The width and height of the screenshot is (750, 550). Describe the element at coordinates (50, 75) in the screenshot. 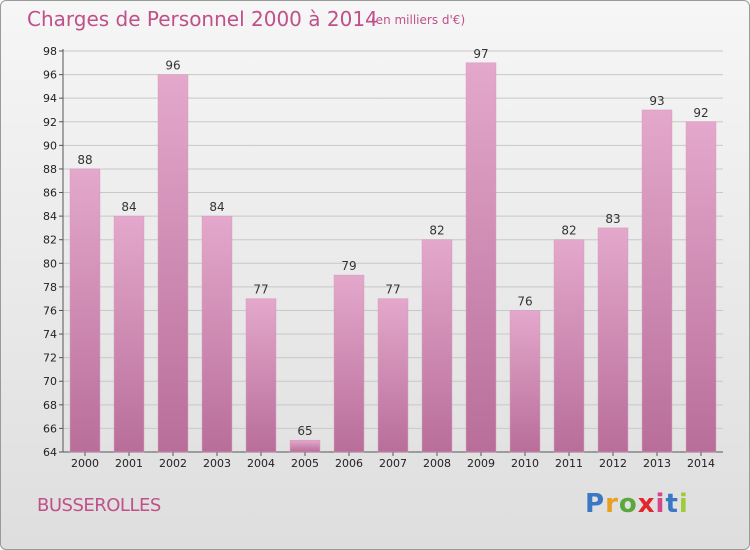

I see `y-tick-label: 96` at that location.